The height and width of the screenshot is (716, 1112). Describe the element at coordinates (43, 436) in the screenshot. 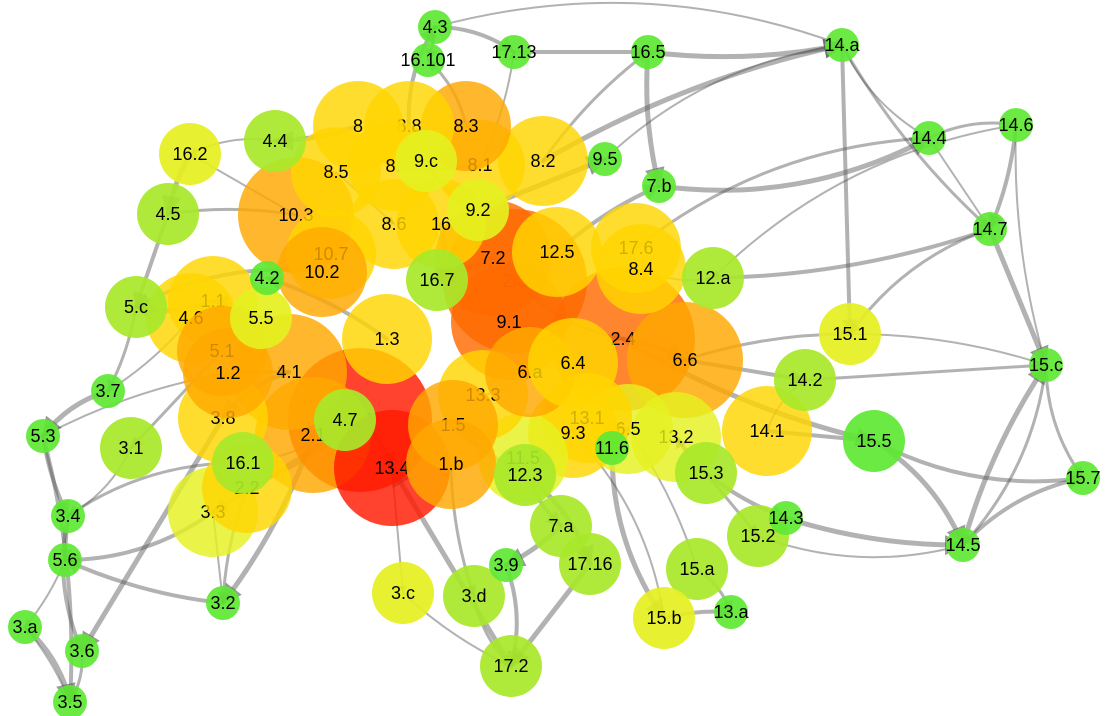

I see `node-5-3: 5.3` at that location.